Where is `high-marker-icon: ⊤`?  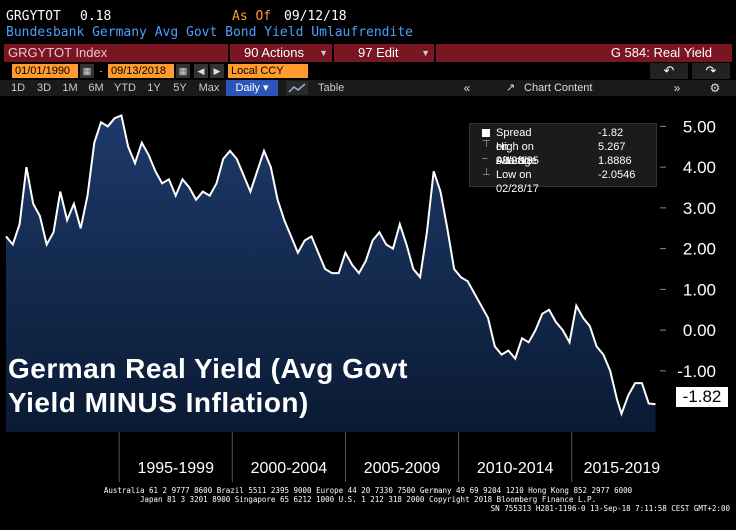
high-marker-icon: ⊤ is located at coordinates (486, 144).